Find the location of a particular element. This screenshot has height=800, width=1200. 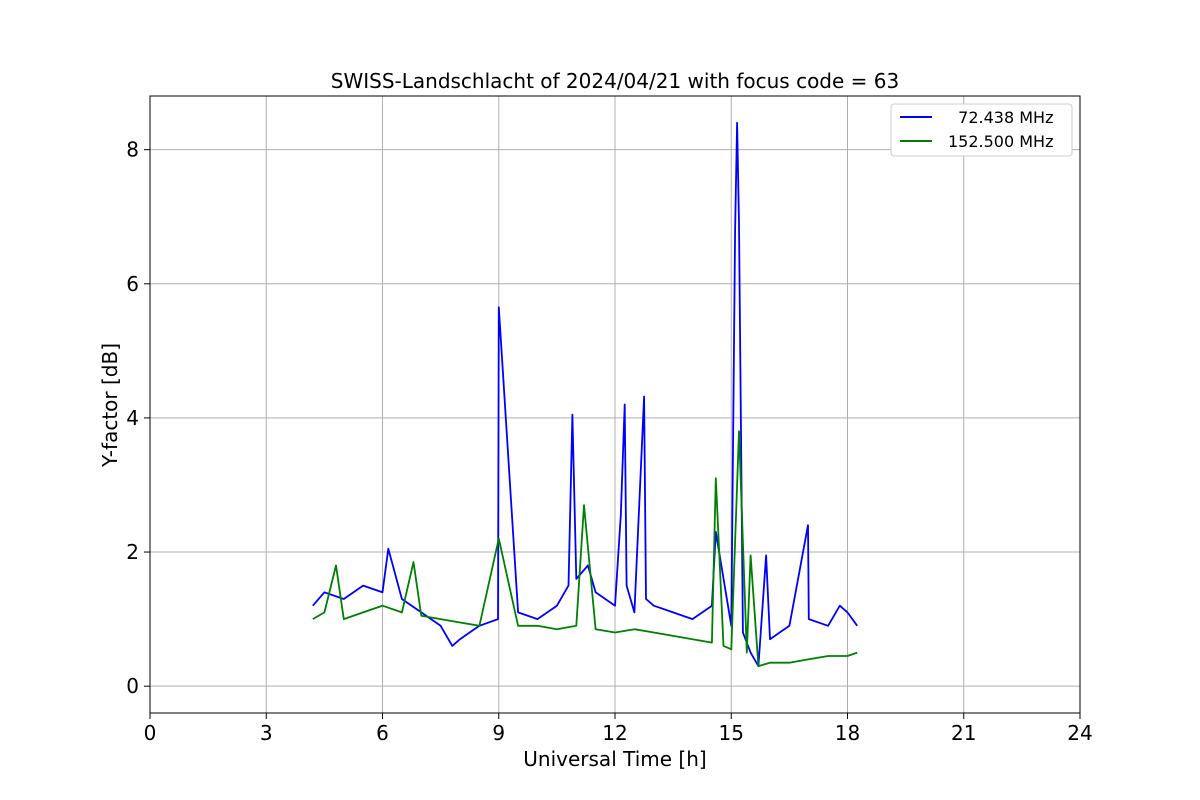

x-tick-label: 18 is located at coordinates (847, 733).